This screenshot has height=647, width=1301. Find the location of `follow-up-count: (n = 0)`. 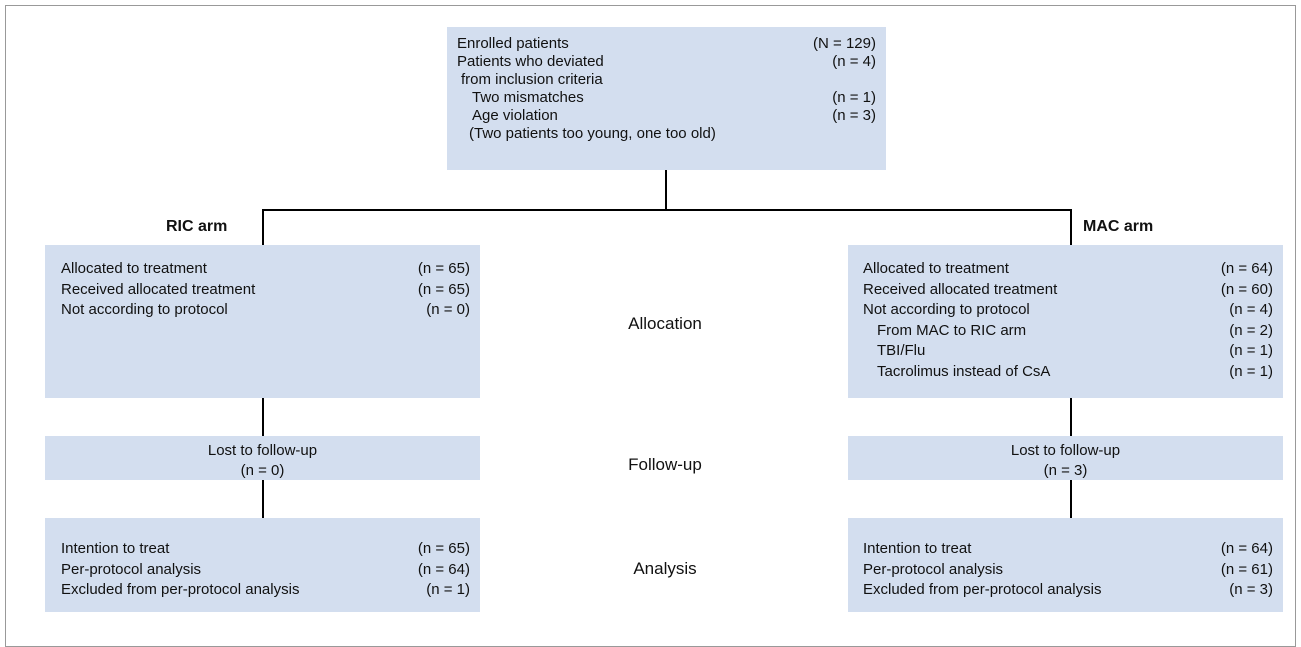

follow-up-count: (n = 0) is located at coordinates (262, 470).